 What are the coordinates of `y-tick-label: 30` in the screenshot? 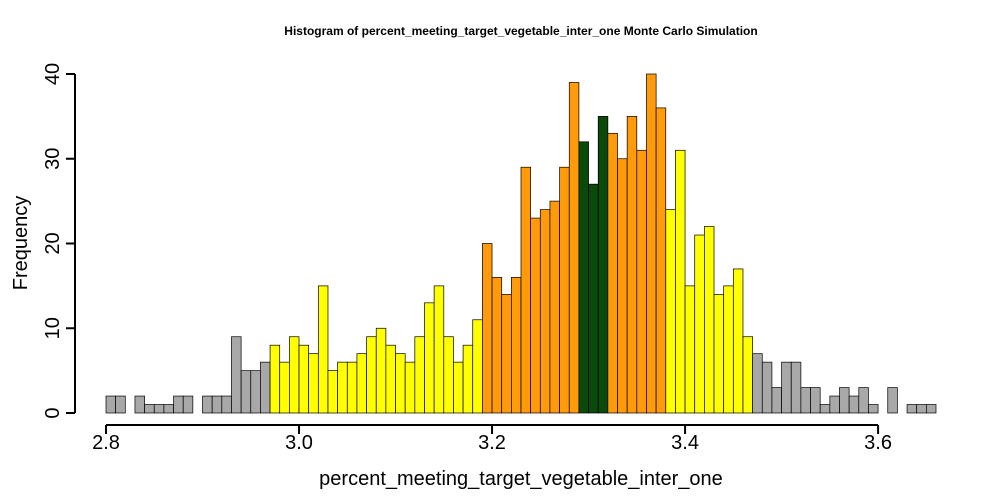 It's located at (53, 159).